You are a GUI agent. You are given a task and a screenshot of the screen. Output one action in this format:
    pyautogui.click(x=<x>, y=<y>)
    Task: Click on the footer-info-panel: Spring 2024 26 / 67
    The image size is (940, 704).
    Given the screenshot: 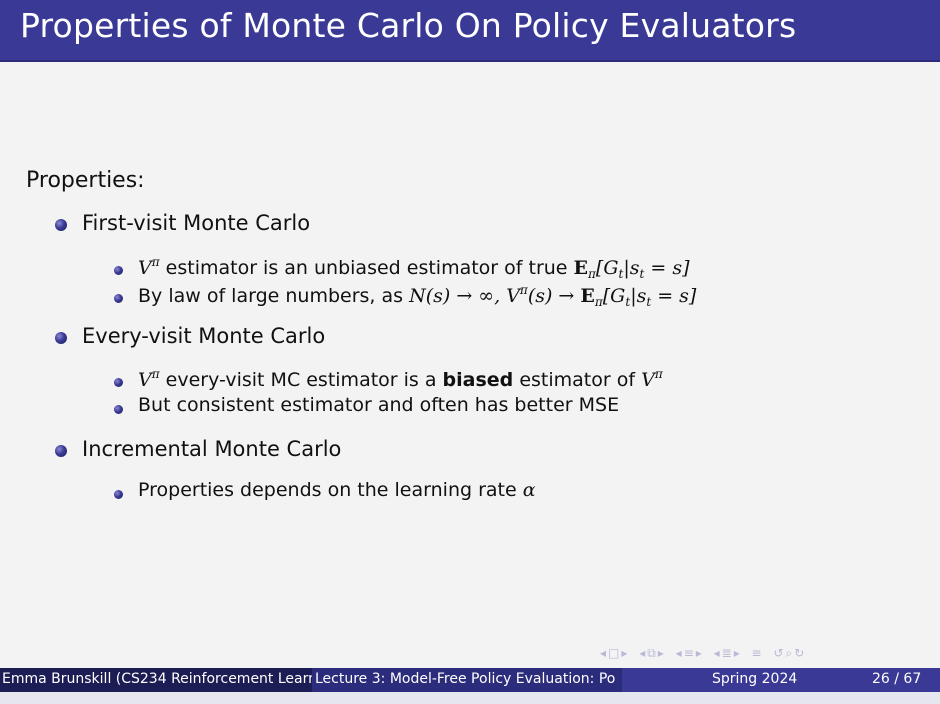 What is the action you would take?
    pyautogui.click(x=781, y=680)
    